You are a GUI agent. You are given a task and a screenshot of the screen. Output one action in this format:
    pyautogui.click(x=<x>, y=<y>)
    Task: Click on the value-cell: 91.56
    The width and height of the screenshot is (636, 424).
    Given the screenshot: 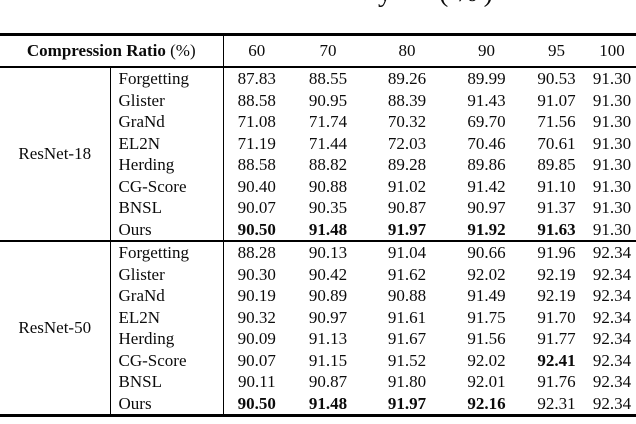 What is the action you would take?
    pyautogui.click(x=486, y=338)
    